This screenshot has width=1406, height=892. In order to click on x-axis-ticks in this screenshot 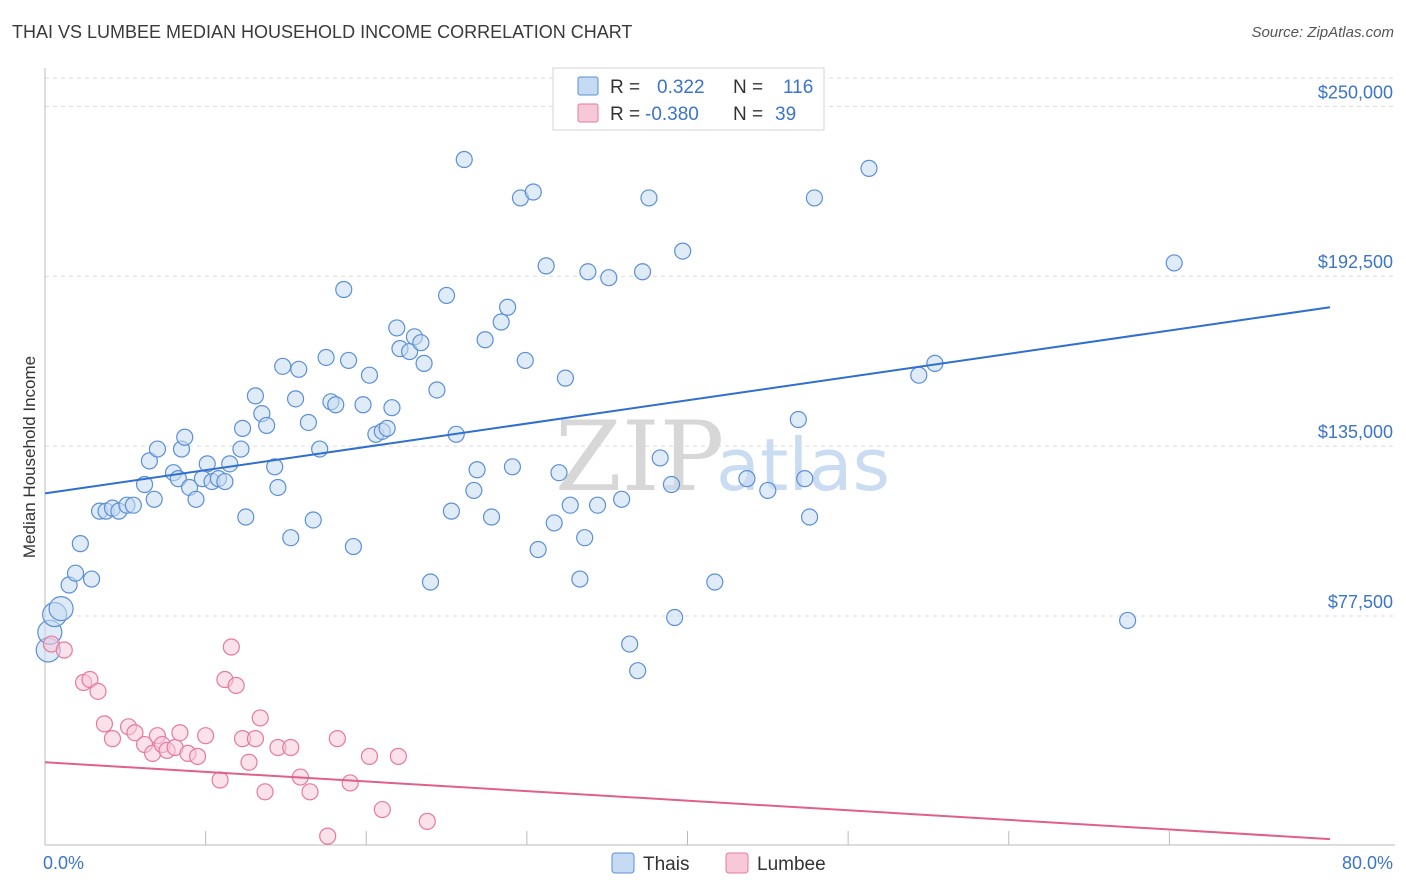, I will do `click(687, 838)`.